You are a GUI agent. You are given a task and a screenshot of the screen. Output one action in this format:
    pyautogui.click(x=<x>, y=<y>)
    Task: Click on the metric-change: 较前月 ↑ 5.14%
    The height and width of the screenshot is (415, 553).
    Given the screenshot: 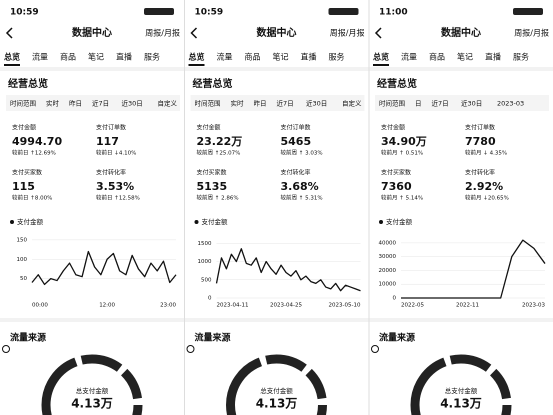 What is the action you would take?
    pyautogui.click(x=402, y=198)
    